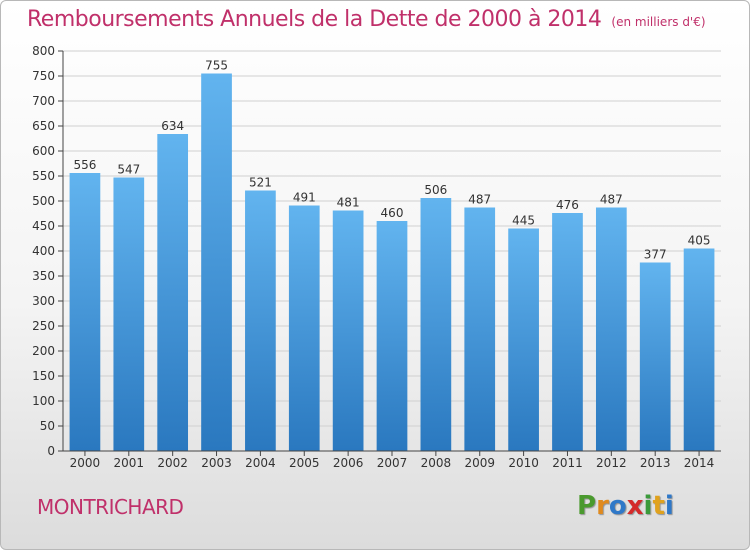 This screenshot has height=550, width=750. What do you see at coordinates (479, 463) in the screenshot?
I see `x-tick-label: 2009` at bounding box center [479, 463].